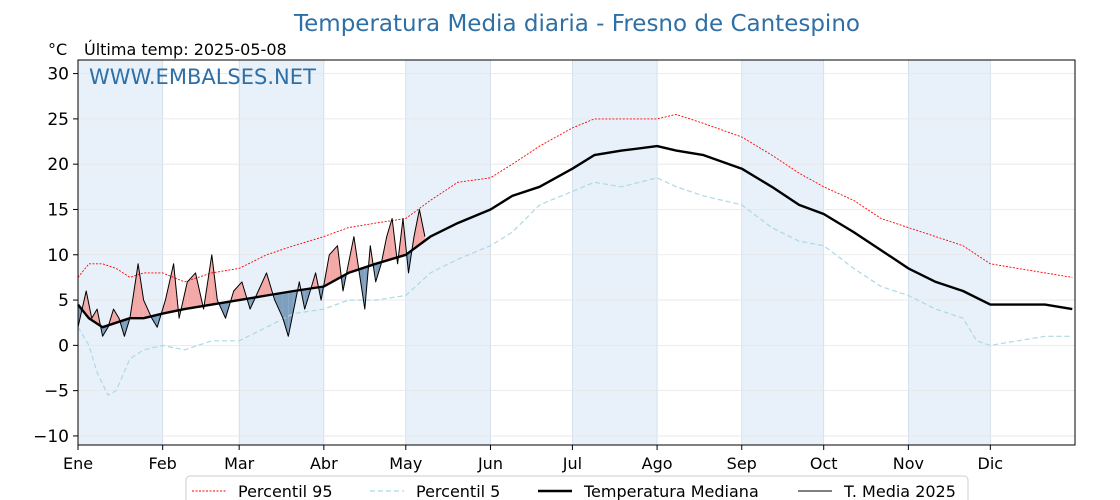 The image size is (1120, 500). Describe the element at coordinates (185, 49) in the screenshot. I see `last-temp-label: Última temp: 2025-05-08` at that location.